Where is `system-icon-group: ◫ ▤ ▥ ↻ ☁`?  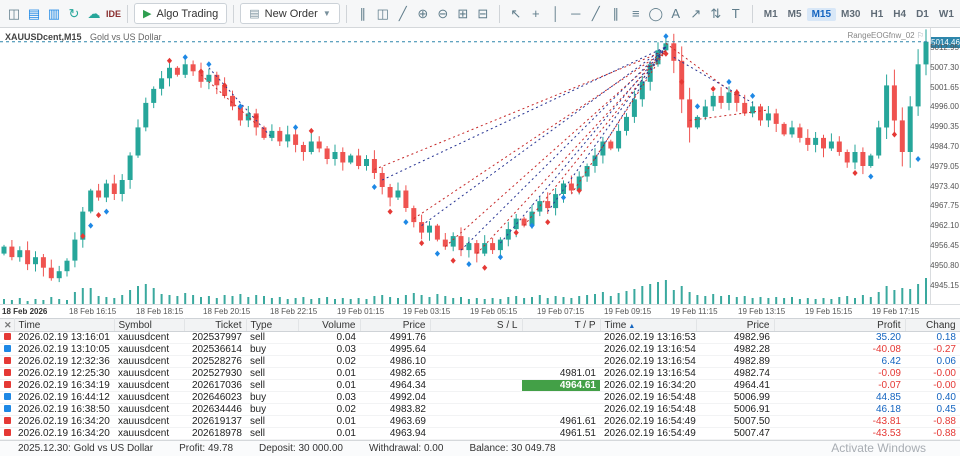 system-icon-group: ◫ ▤ ▥ ↻ ☁ is located at coordinates (54, 14).